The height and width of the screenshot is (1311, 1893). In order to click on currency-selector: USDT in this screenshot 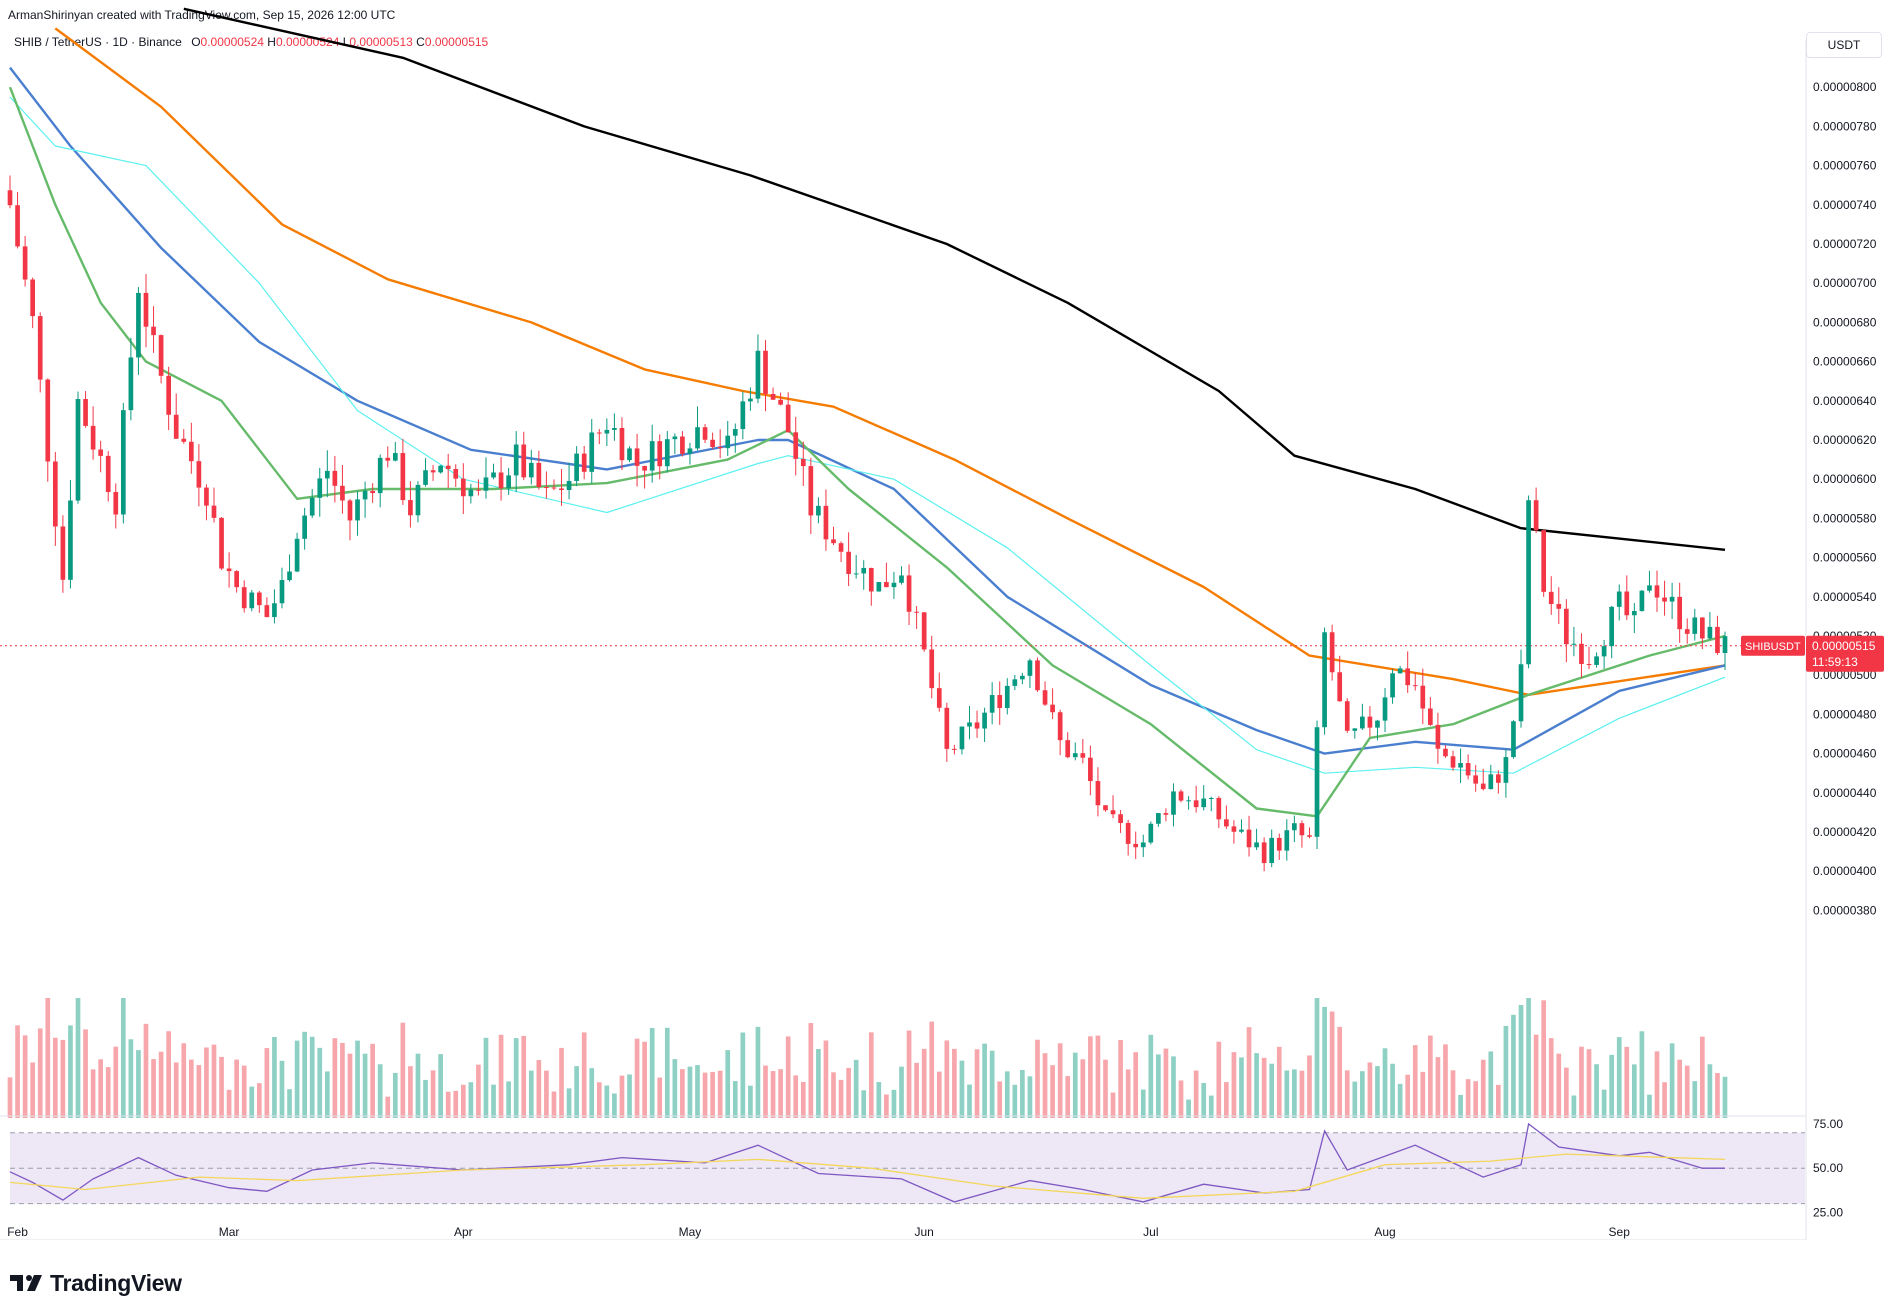, I will do `click(1844, 45)`.